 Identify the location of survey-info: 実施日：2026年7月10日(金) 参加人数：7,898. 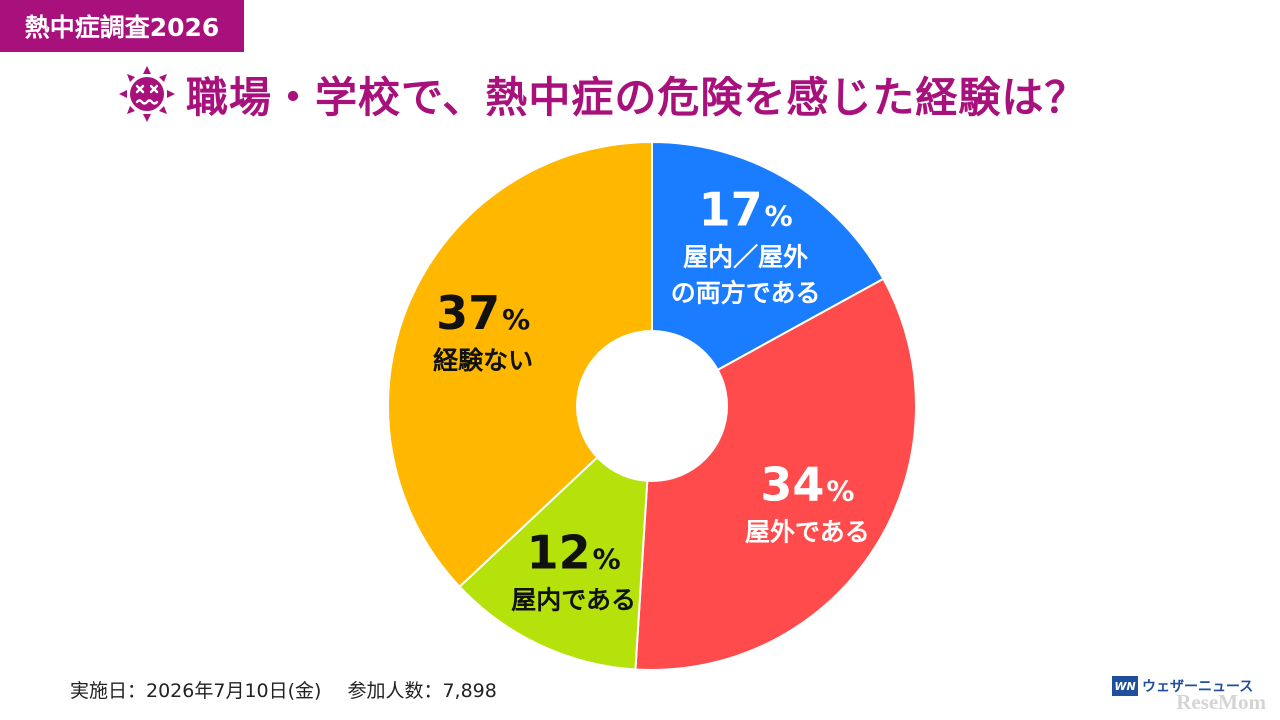
(283, 689).